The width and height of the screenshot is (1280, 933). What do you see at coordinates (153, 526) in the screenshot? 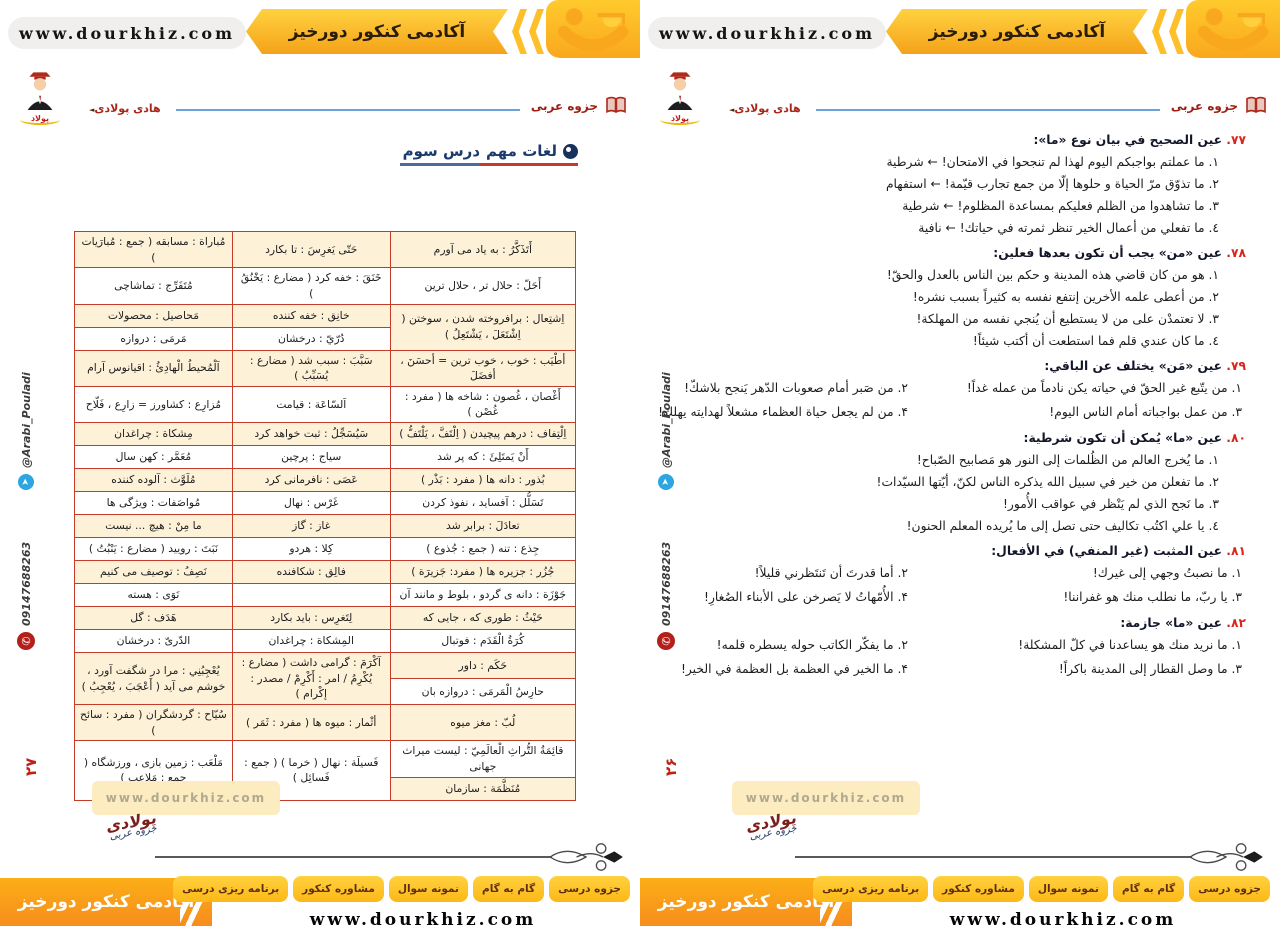
I see `vocab-cell: ما مِنْ : هیچ ... نیست` at bounding box center [153, 526].